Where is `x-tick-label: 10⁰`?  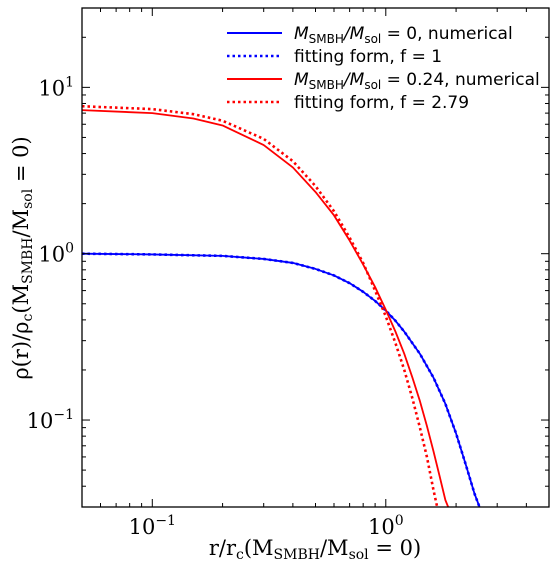
x-tick-label: 10⁰ is located at coordinates (386, 526).